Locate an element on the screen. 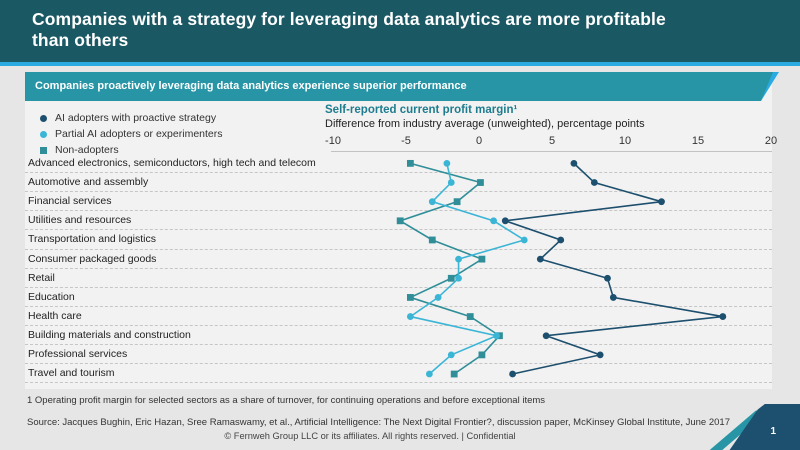 This screenshot has width=800, height=450. category-label: Automotive and assembly is located at coordinates (88, 182).